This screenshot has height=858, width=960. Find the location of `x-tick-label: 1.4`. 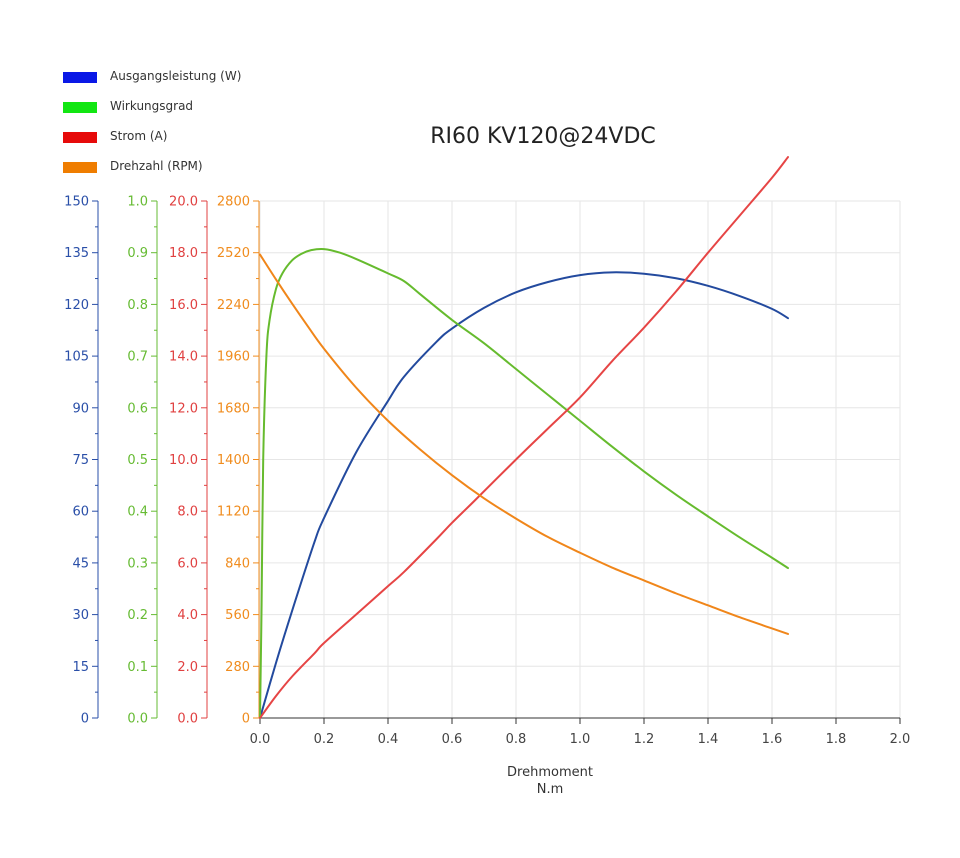

x-tick-label: 1.4 is located at coordinates (708, 739).